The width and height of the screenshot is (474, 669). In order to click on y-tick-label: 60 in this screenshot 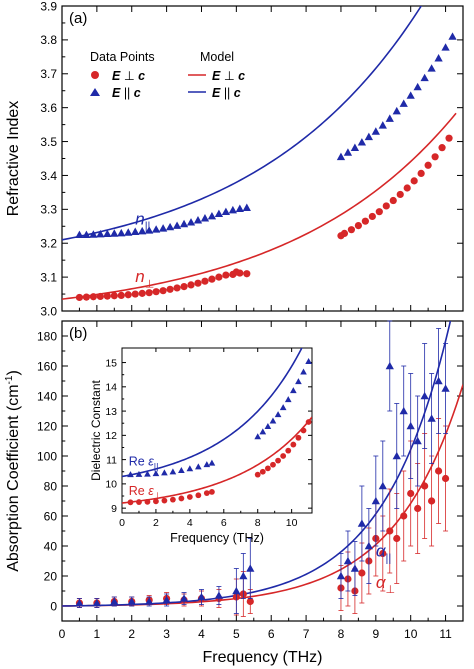, I will do `click(51, 516)`.